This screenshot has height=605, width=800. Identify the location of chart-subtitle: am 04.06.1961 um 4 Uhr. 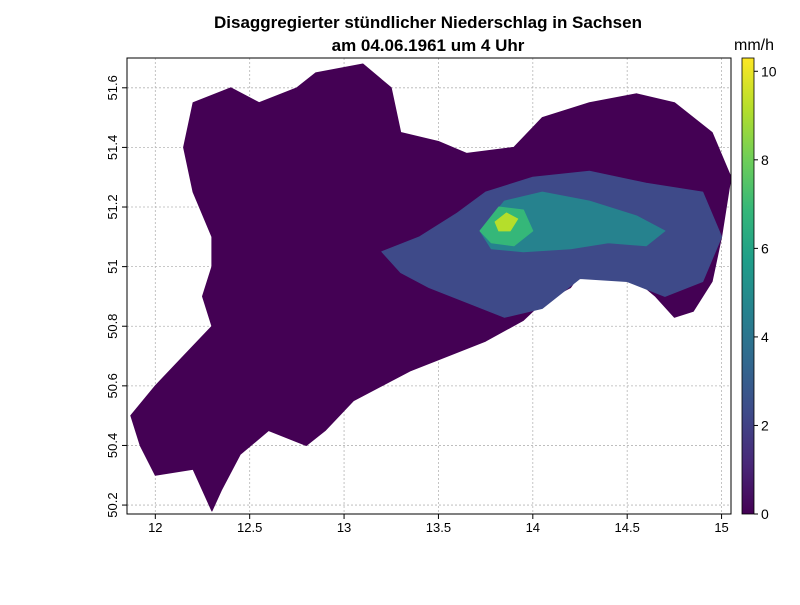
(428, 45).